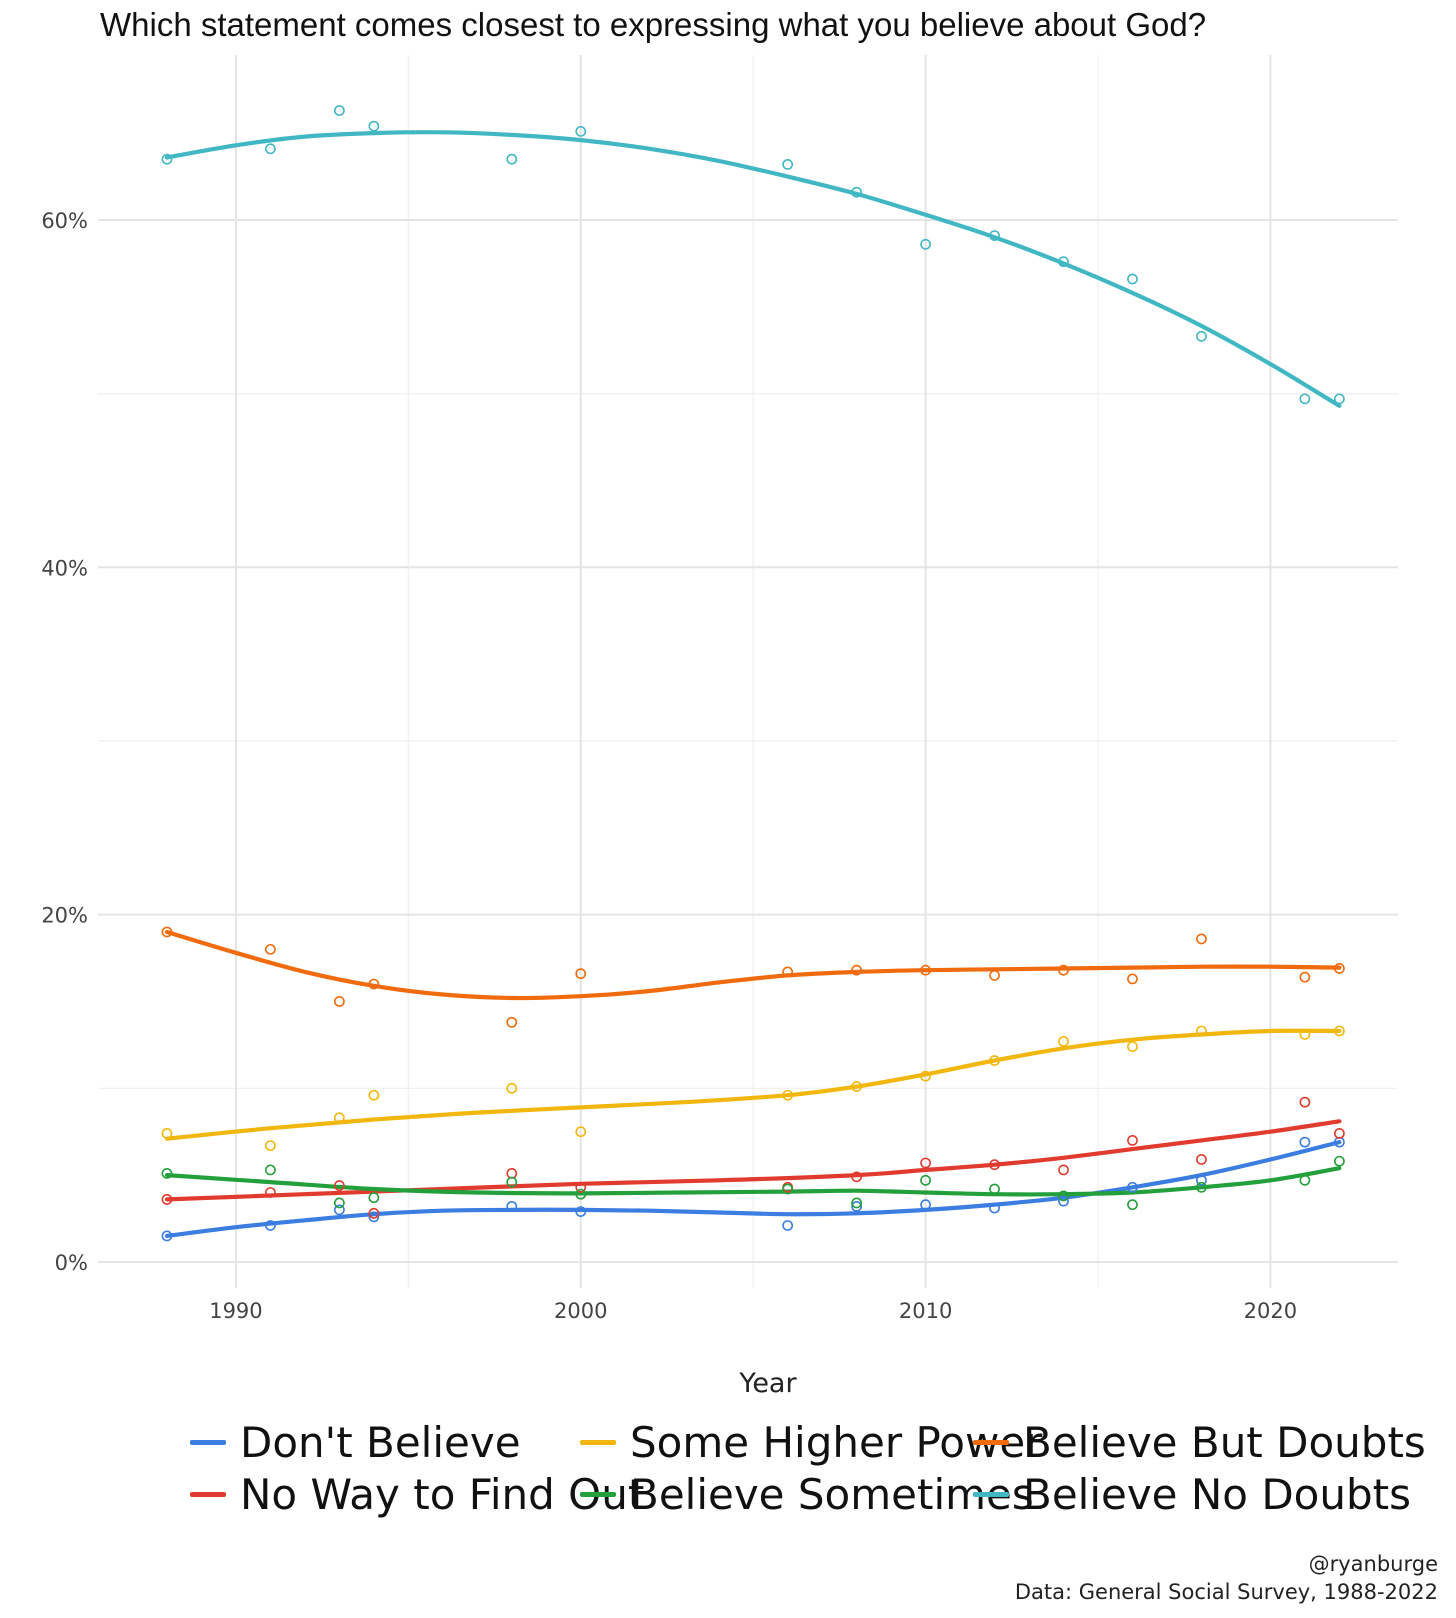 The width and height of the screenshot is (1456, 1618). What do you see at coordinates (64, 221) in the screenshot?
I see `y-tick-label: 60%` at bounding box center [64, 221].